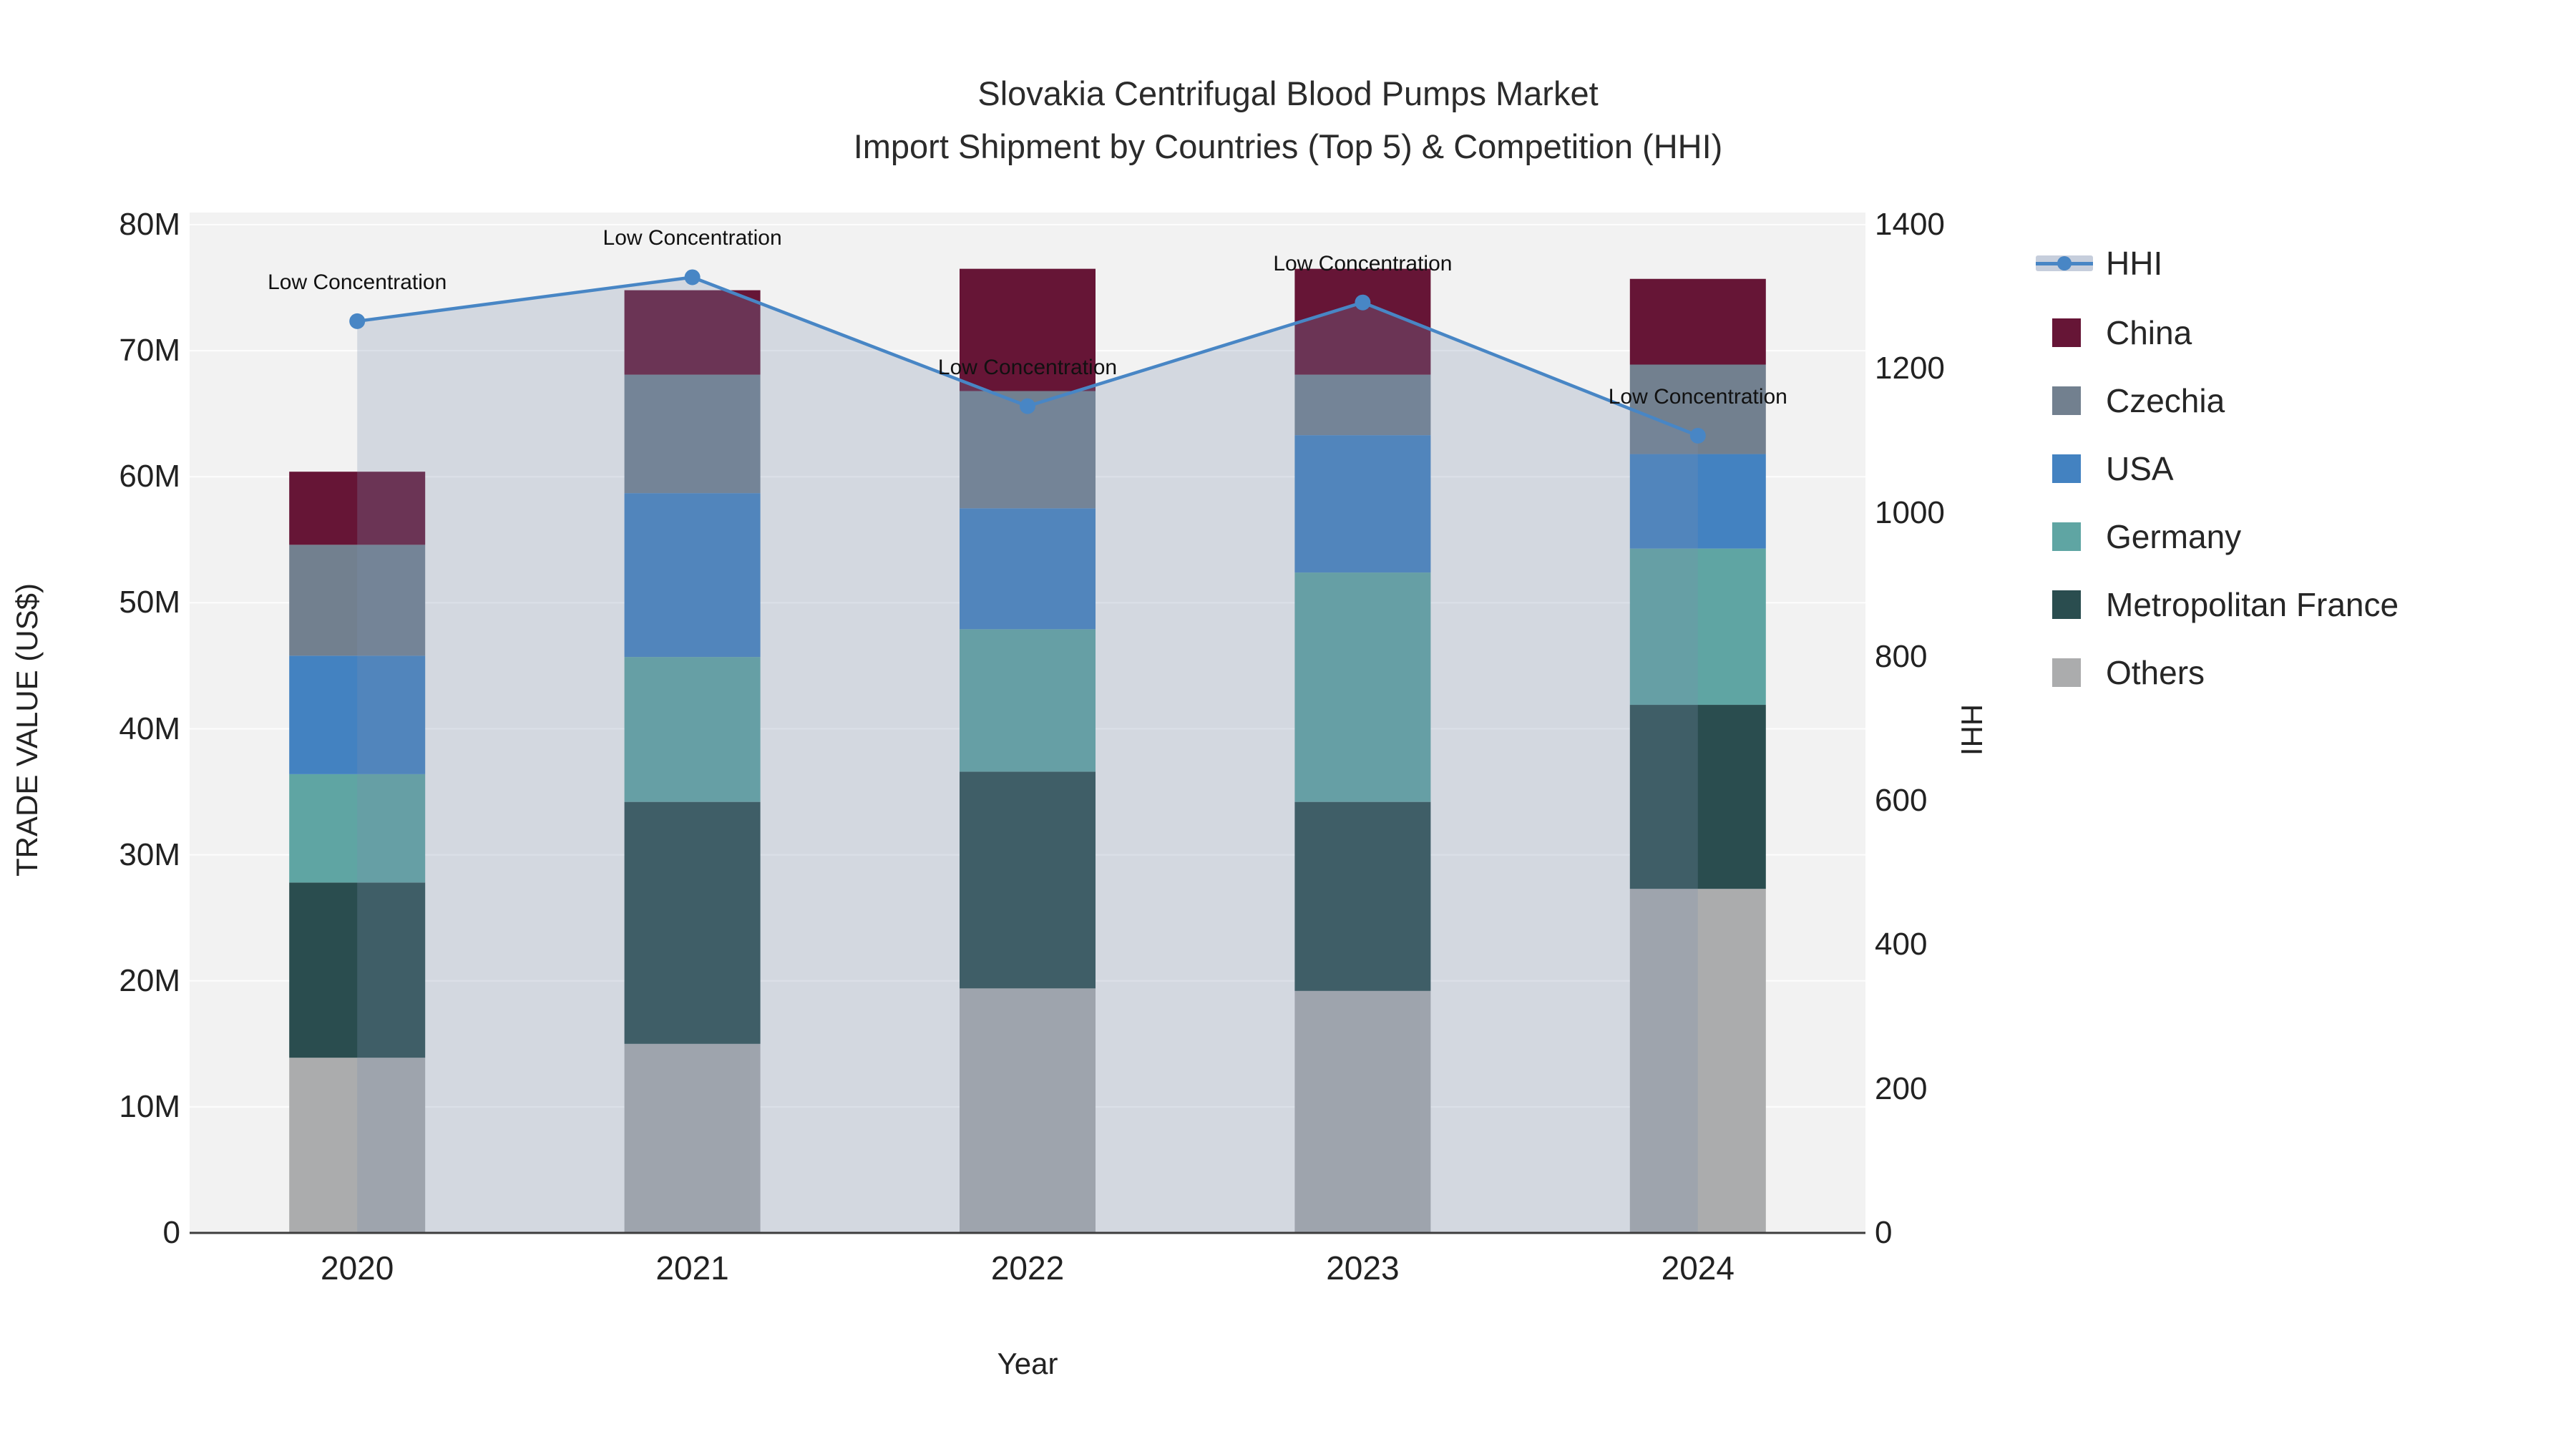 The image size is (2576, 1449). I want to click on bar-segment-2024-others, so click(1697, 1061).